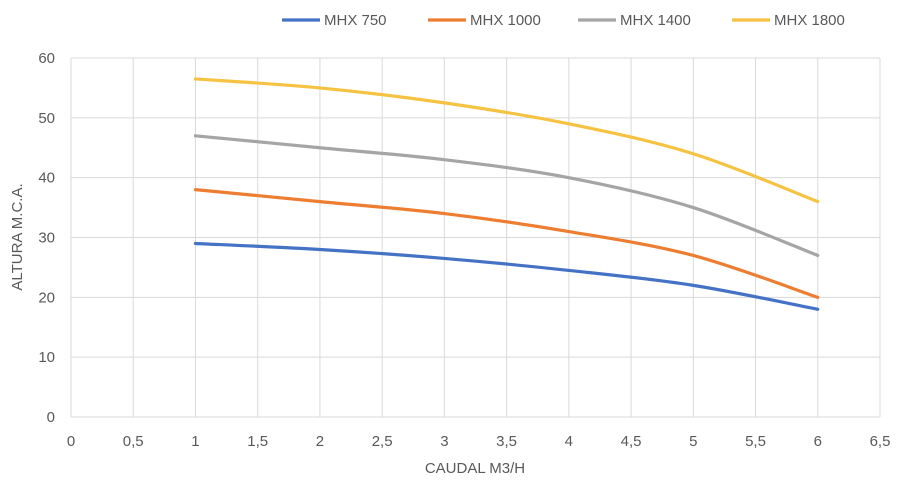 This screenshot has height=492, width=901. Describe the element at coordinates (46, 357) in the screenshot. I see `y-tick-label: 10` at that location.